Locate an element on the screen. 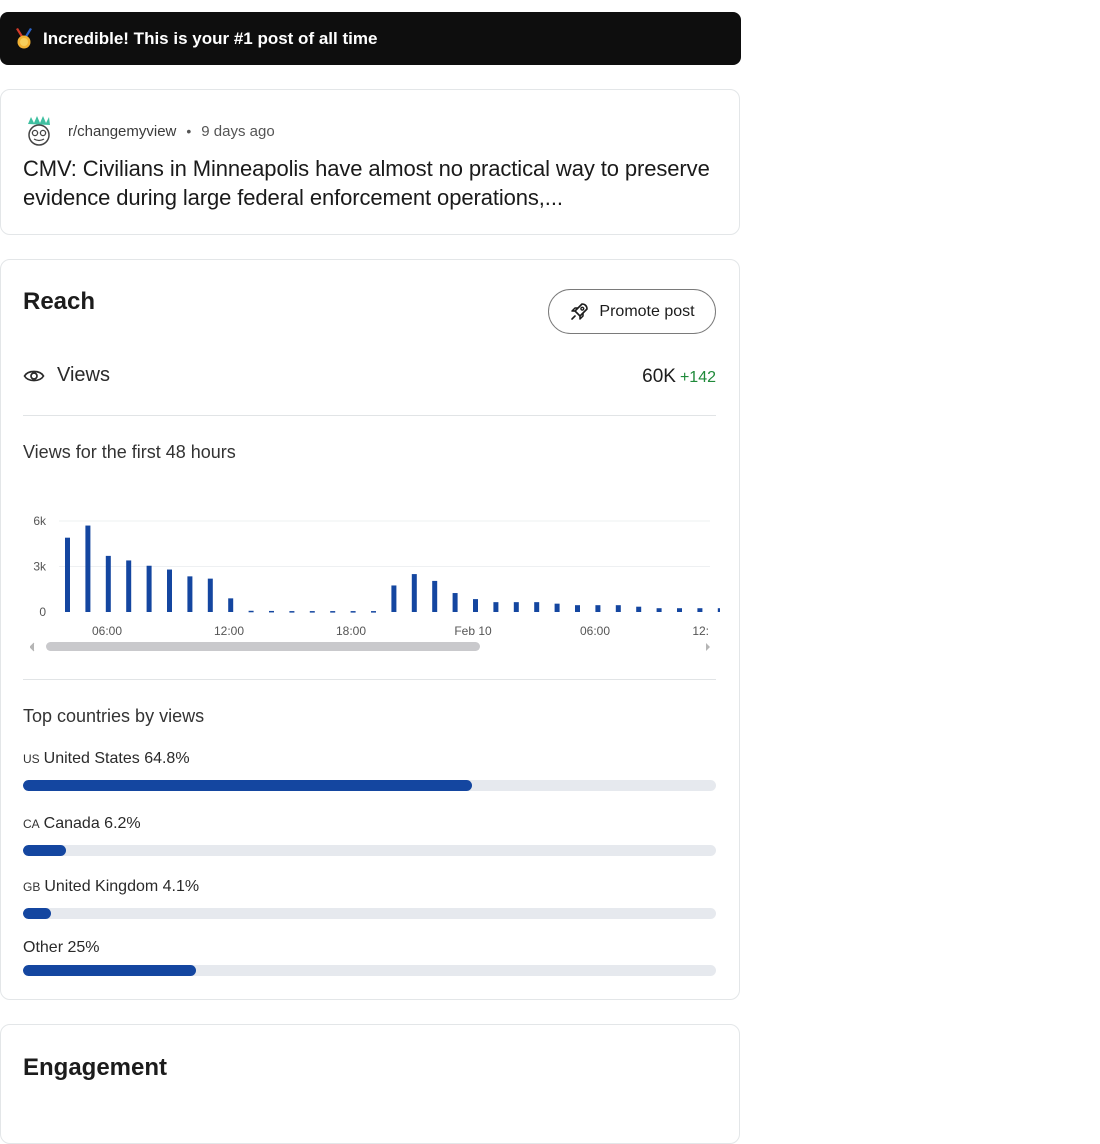  country-percent: 64.8% is located at coordinates (167, 758).